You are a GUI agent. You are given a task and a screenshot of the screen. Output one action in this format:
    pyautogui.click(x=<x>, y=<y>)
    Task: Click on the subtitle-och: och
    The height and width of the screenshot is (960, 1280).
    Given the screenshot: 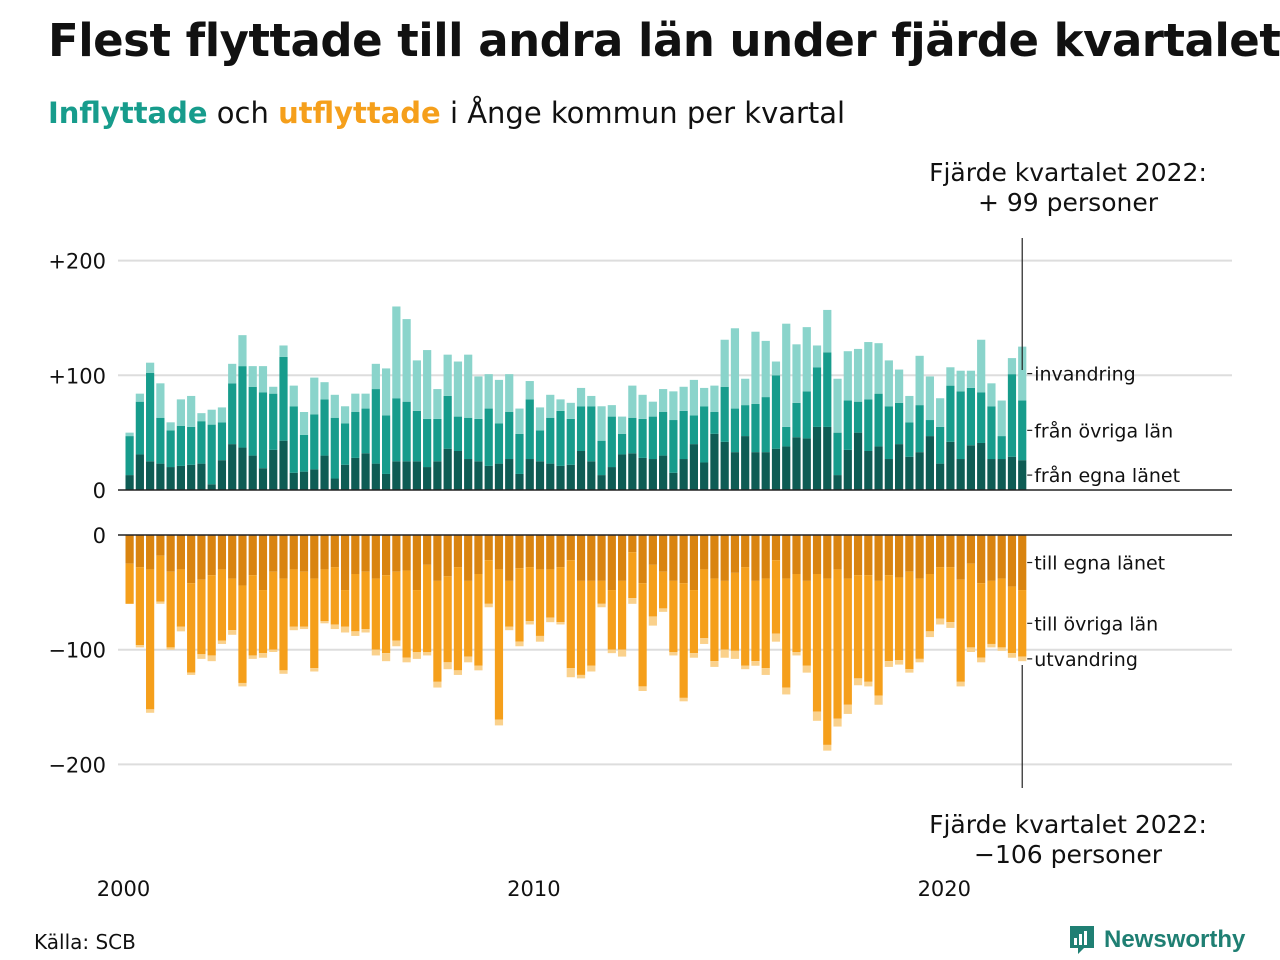 What is the action you would take?
    pyautogui.click(x=242, y=113)
    